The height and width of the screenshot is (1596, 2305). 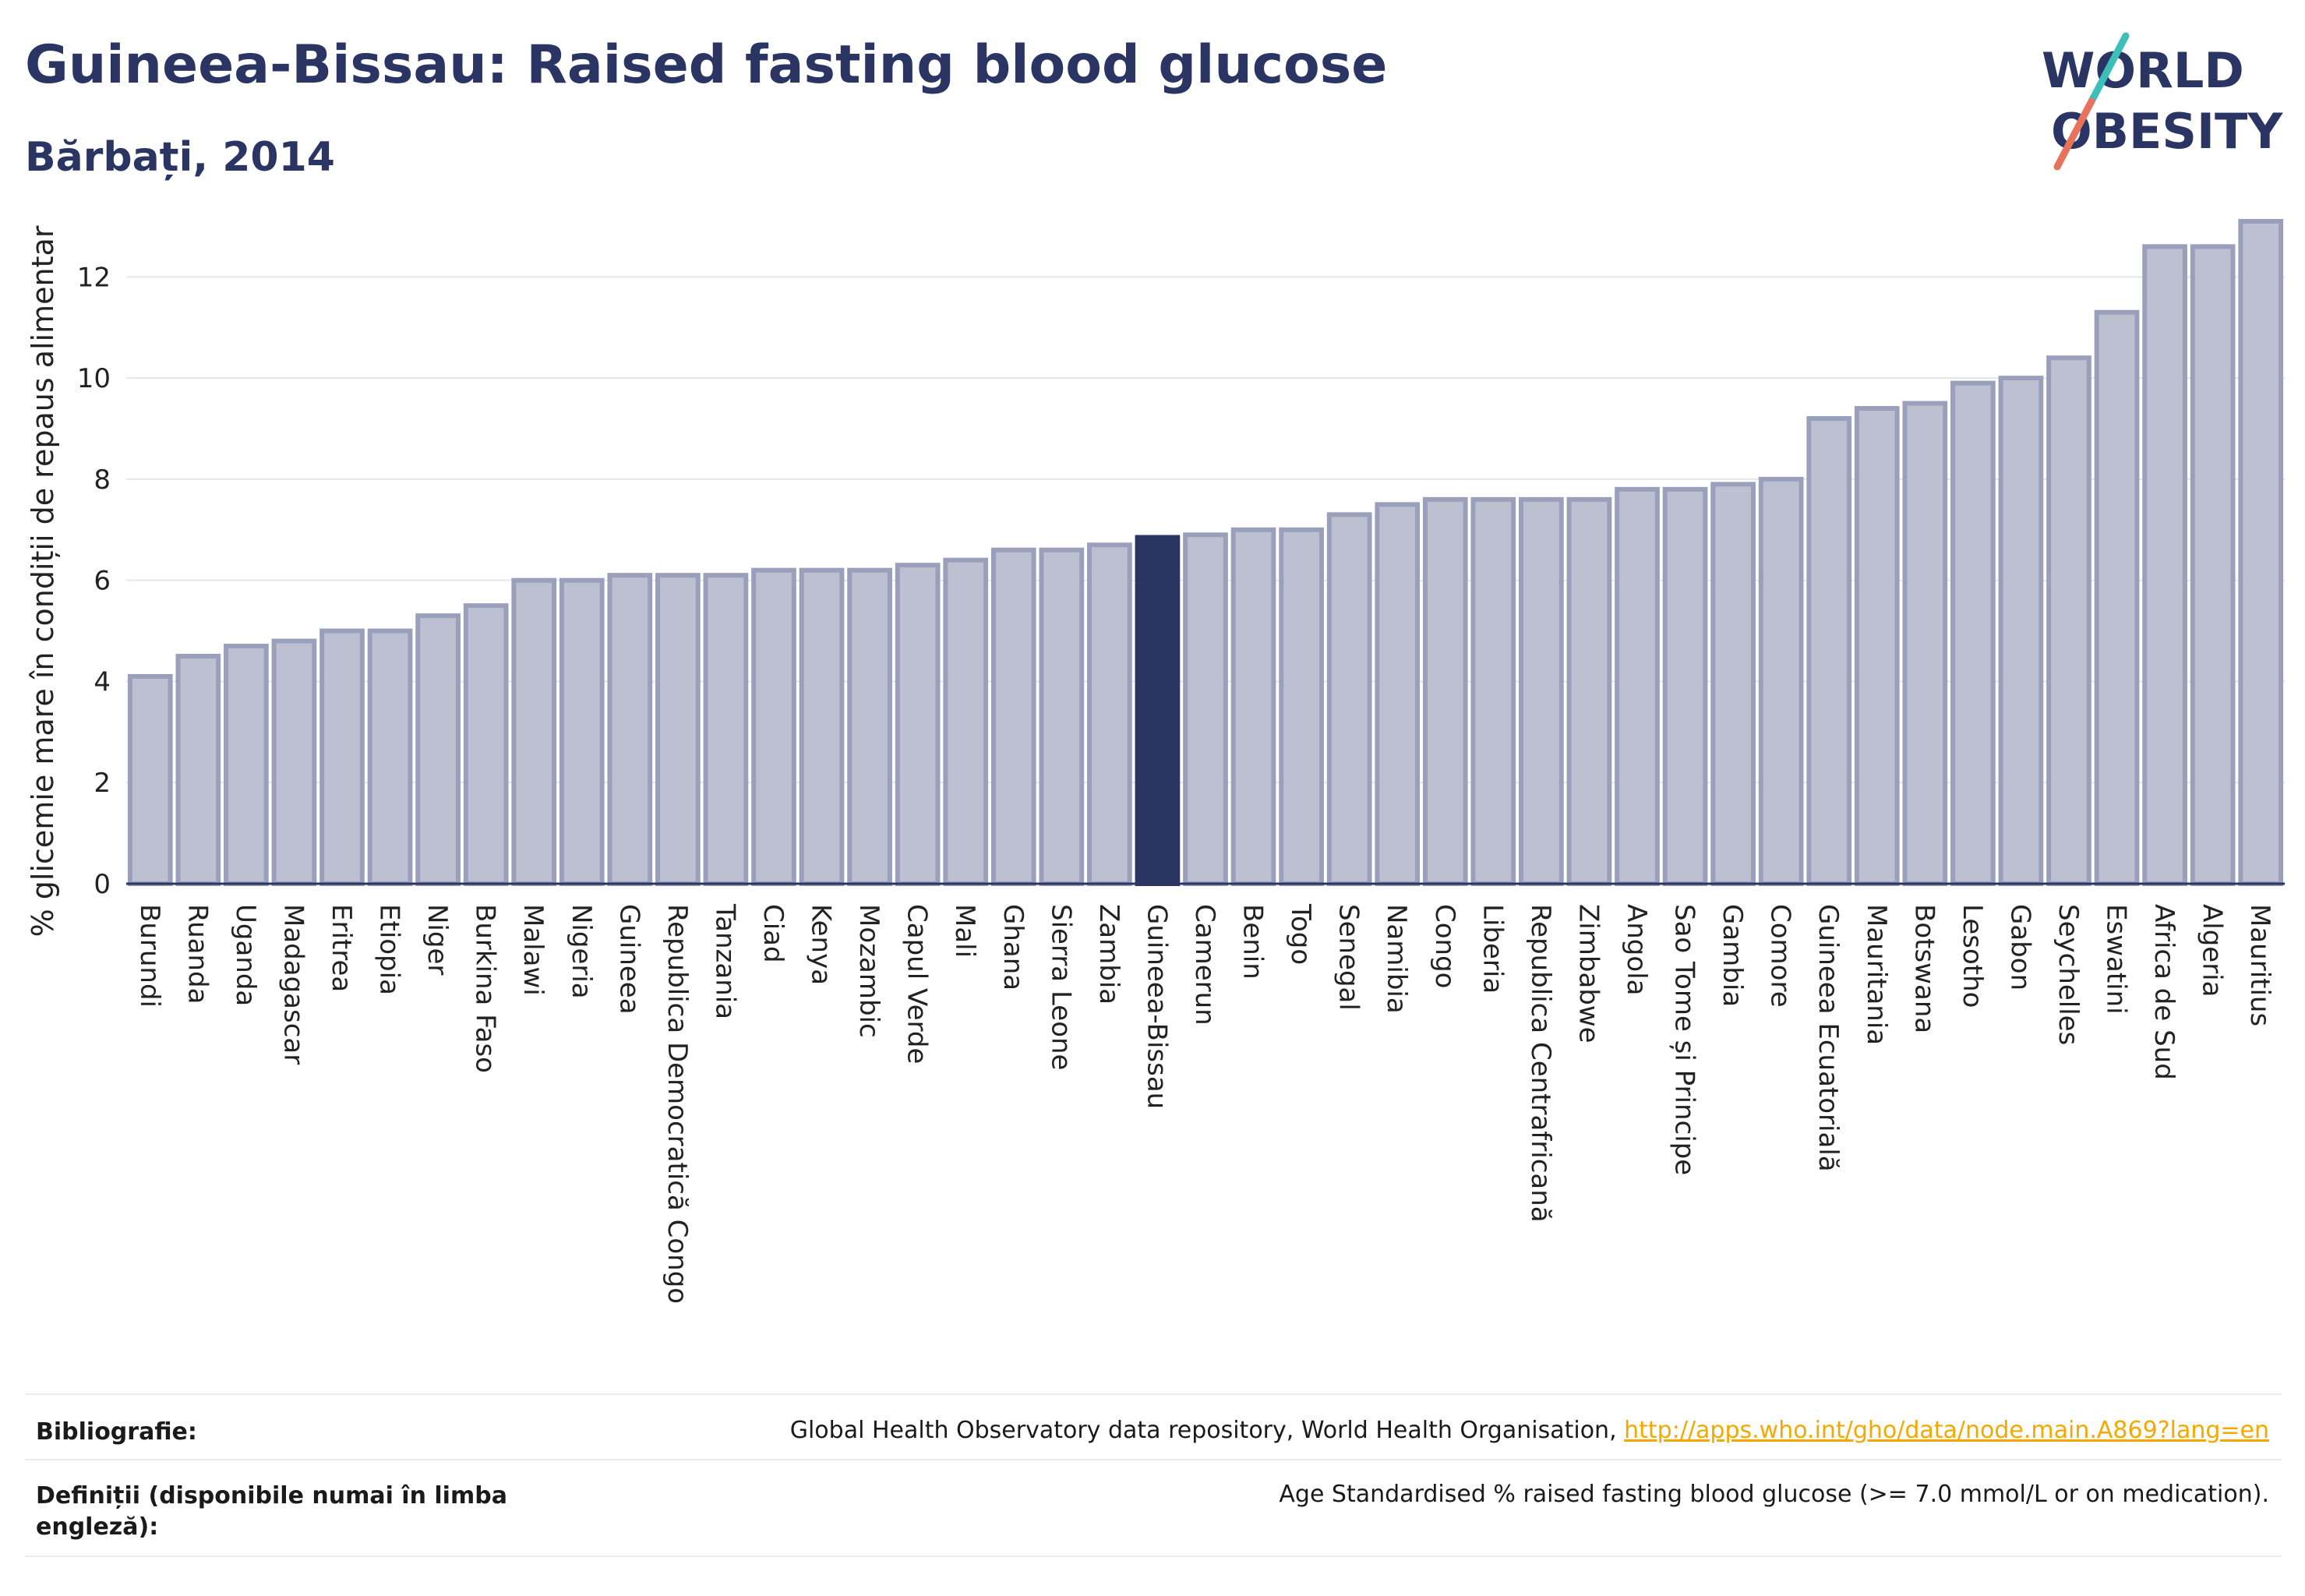 I want to click on bar-botswana, so click(x=1925, y=643).